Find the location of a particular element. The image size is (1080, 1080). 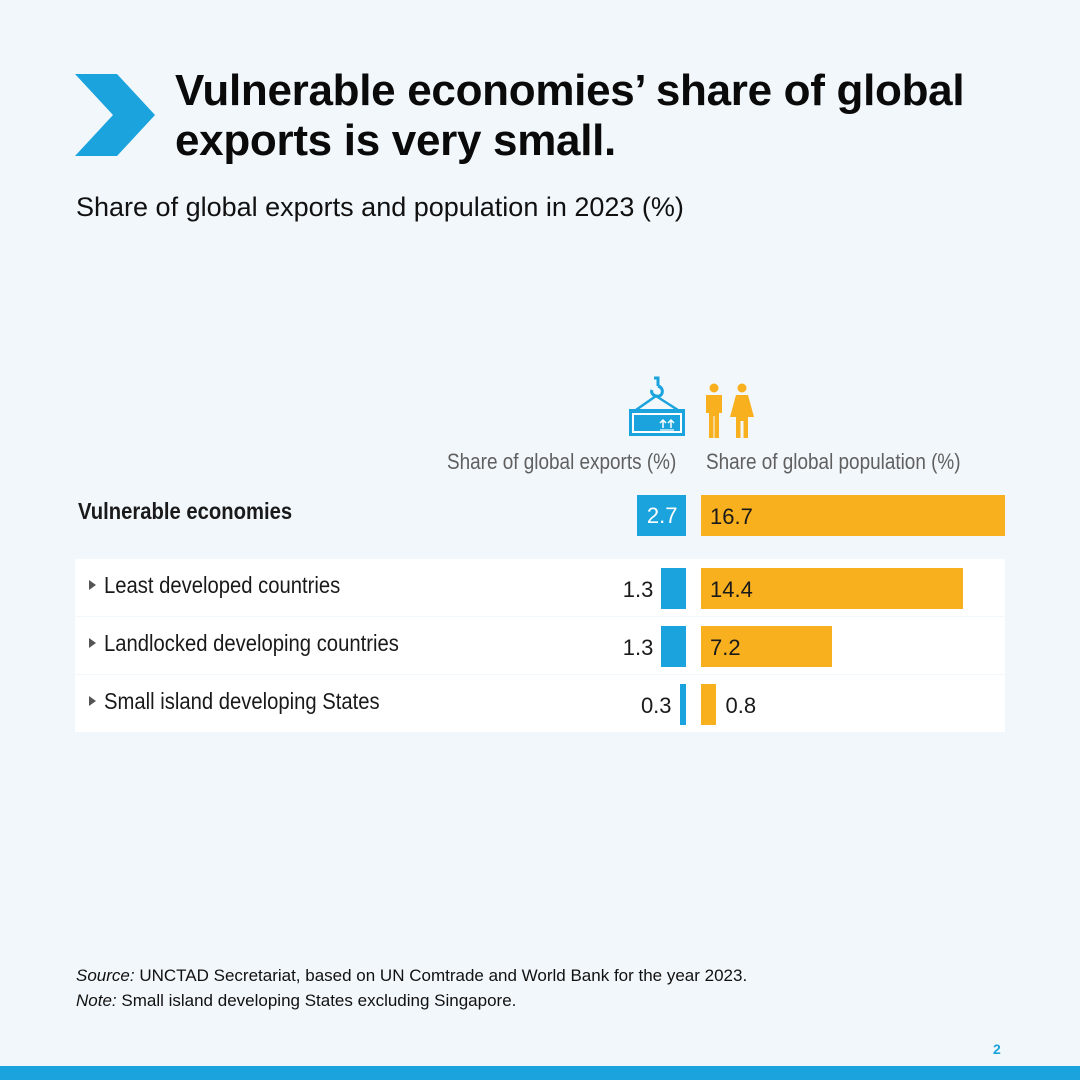

row-label: Landlocked developing countries is located at coordinates (251, 643).